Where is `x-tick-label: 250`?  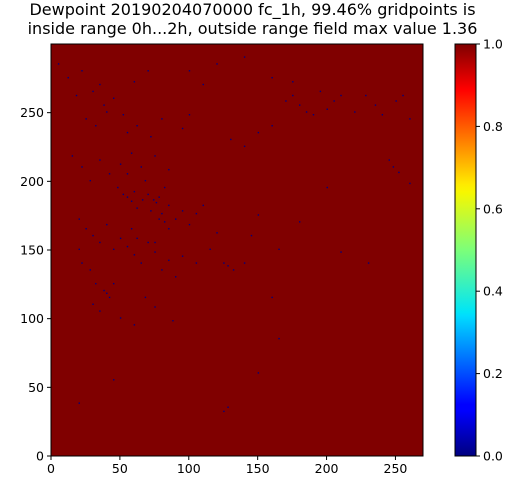
x-tick-label: 250 is located at coordinates (396, 468).